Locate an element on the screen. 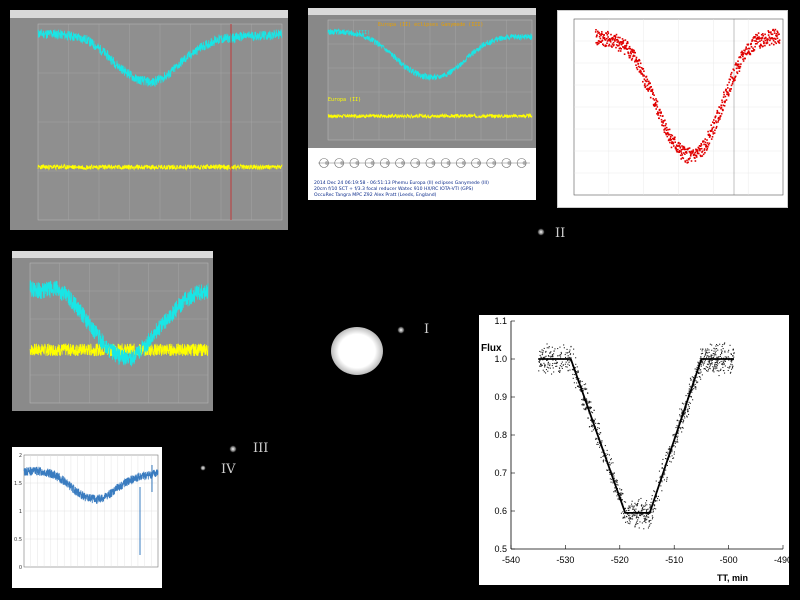 The image size is (800, 600). diagram-shadow is located at coordinates (387, 163).